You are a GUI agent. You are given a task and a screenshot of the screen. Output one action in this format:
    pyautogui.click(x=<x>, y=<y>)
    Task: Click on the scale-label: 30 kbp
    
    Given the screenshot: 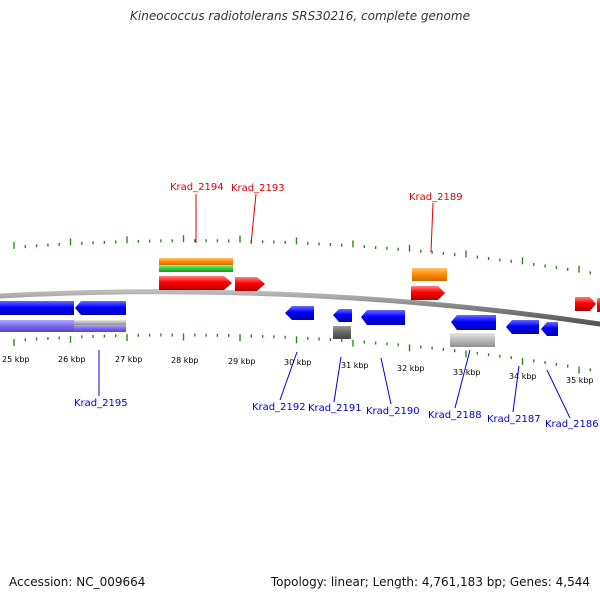 What is the action you would take?
    pyautogui.click(x=298, y=362)
    